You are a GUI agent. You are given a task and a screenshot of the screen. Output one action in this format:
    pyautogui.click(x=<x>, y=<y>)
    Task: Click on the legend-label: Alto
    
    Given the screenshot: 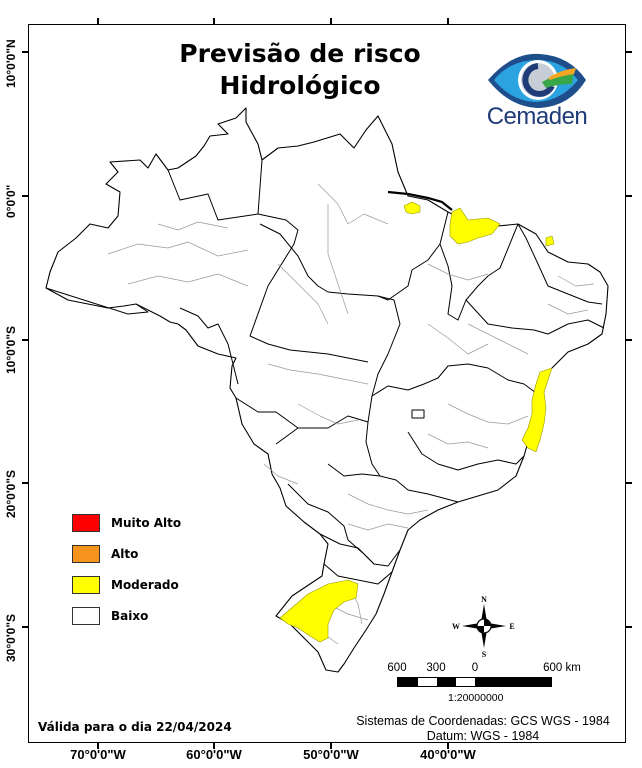 What is the action you would take?
    pyautogui.click(x=125, y=553)
    